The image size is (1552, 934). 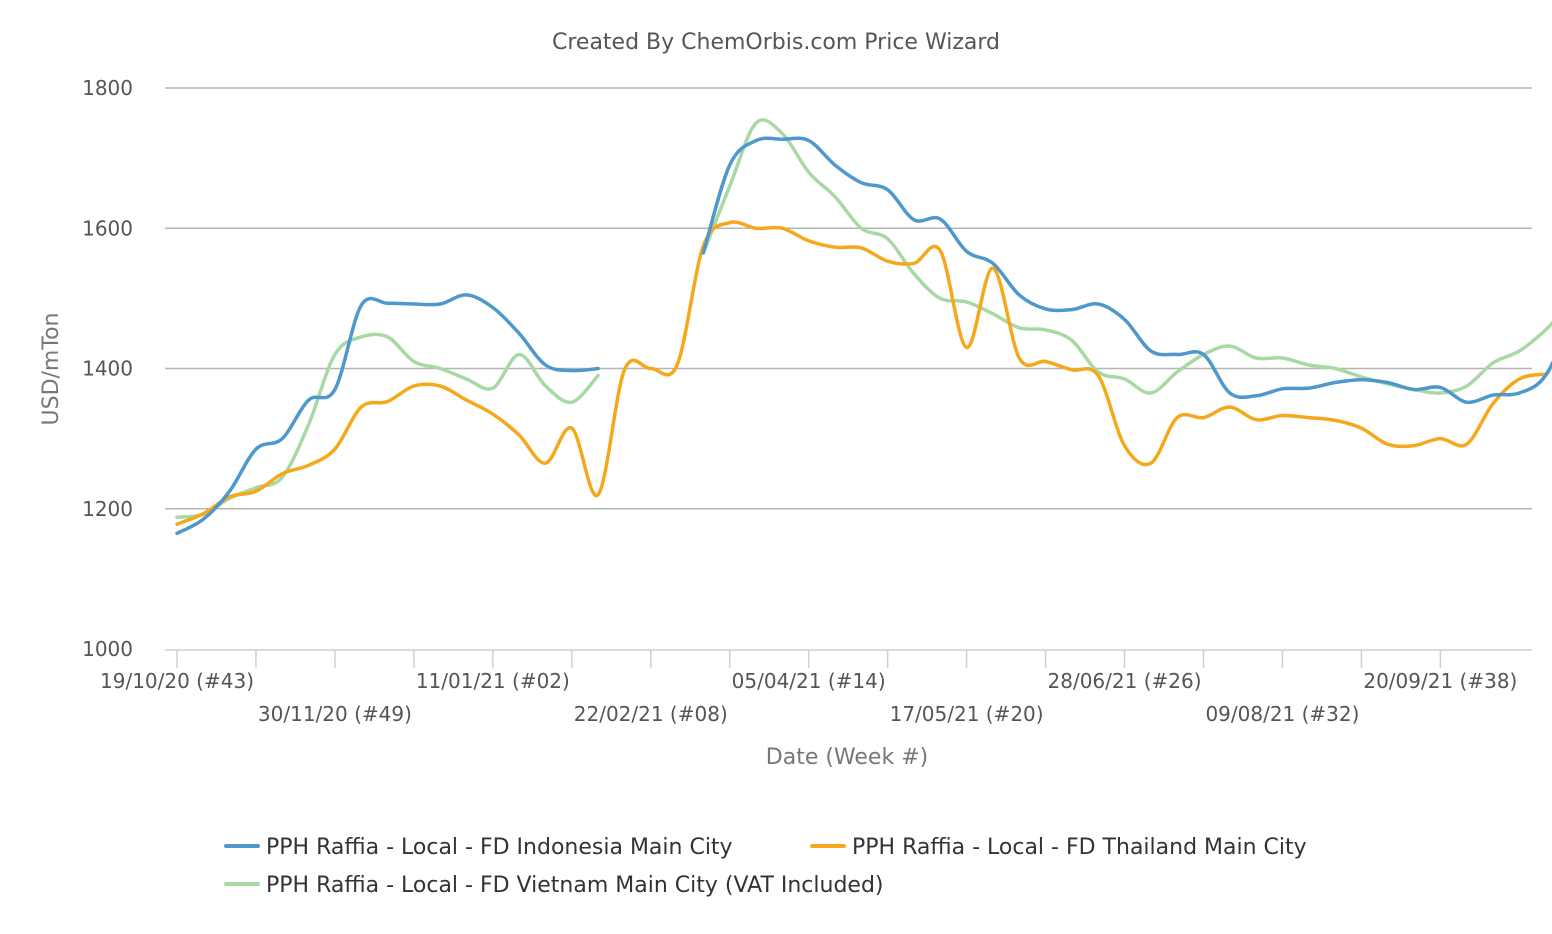 What do you see at coordinates (1125, 681) in the screenshot?
I see `x-tick-label: 28/06/21 (#26)` at bounding box center [1125, 681].